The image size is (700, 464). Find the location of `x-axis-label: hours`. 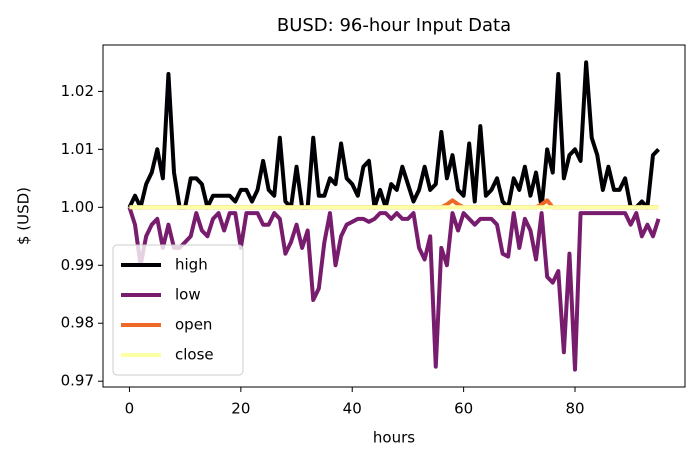

x-axis-label: hours is located at coordinates (394, 438).